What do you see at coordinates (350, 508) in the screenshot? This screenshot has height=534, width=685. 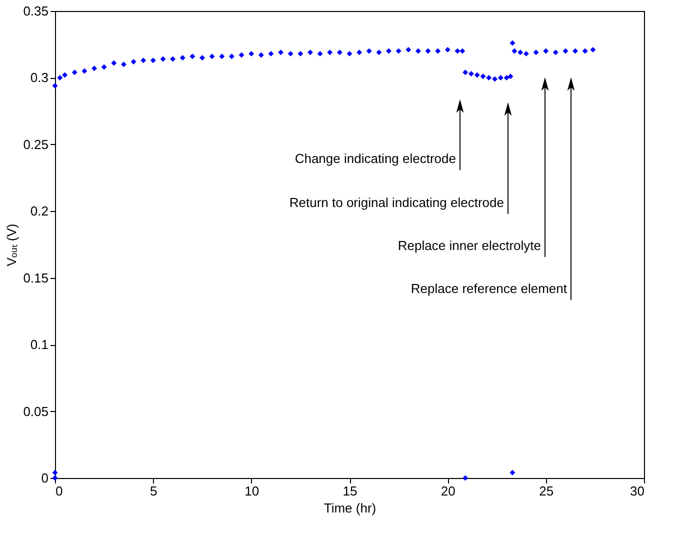 I see `x-axis-title: Time (hr)` at bounding box center [350, 508].